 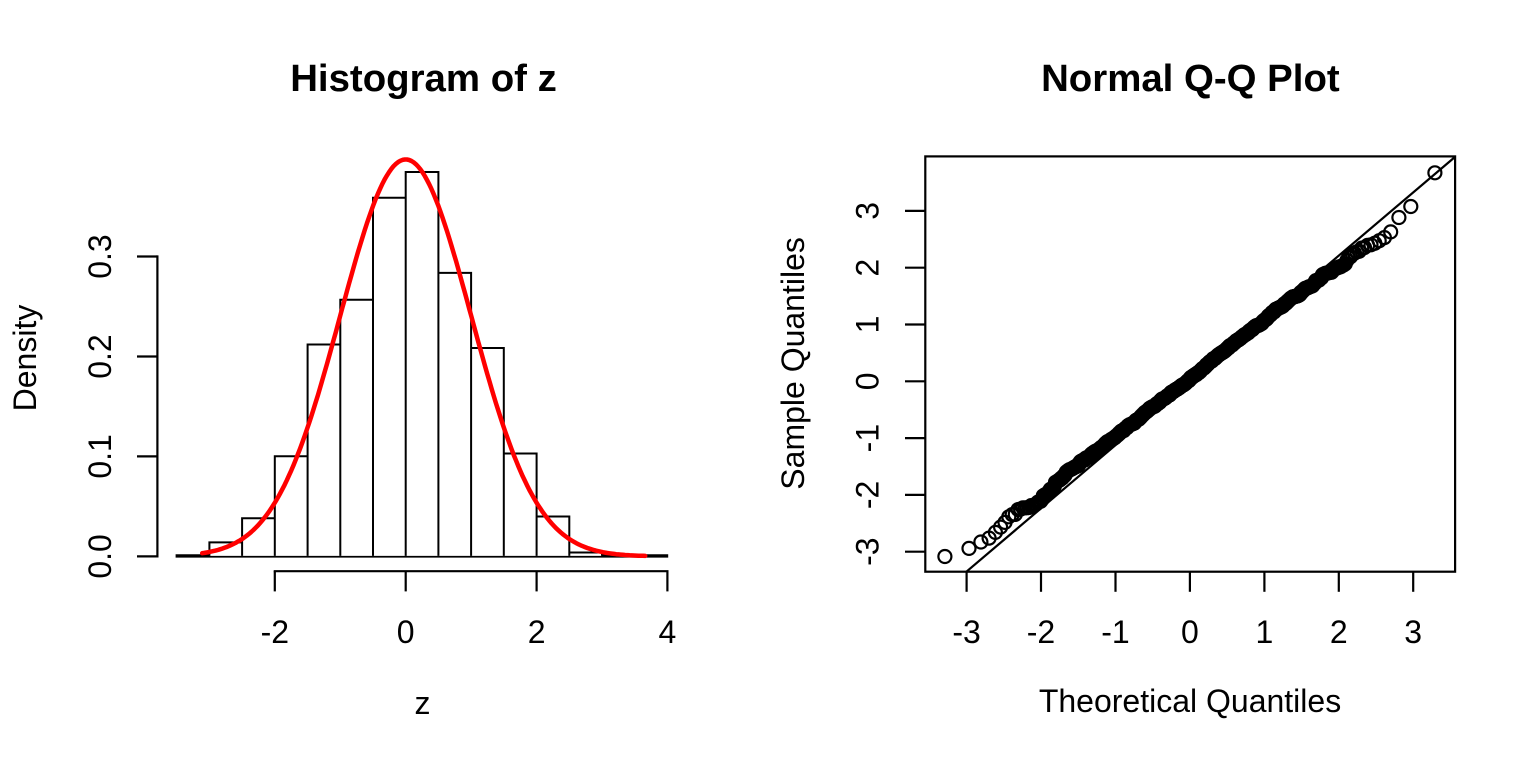 I want to click on svg-text: z, so click(x=423, y=703).